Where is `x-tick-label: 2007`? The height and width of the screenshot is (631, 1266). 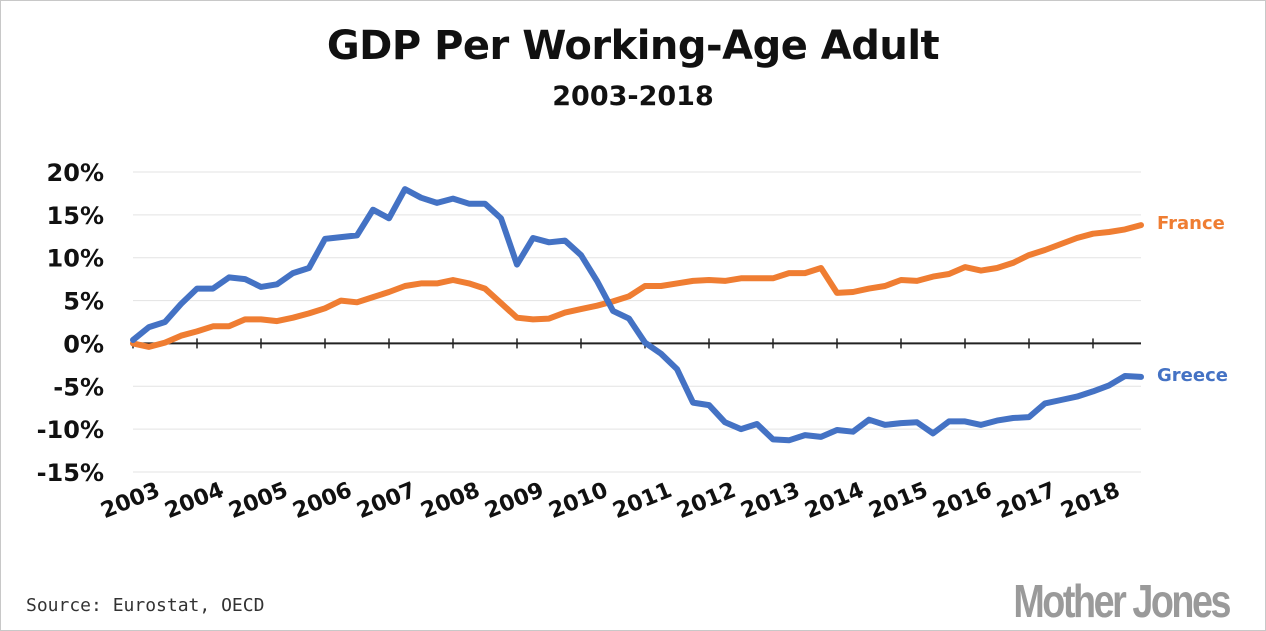
x-tick-label: 2007 is located at coordinates (386, 501).